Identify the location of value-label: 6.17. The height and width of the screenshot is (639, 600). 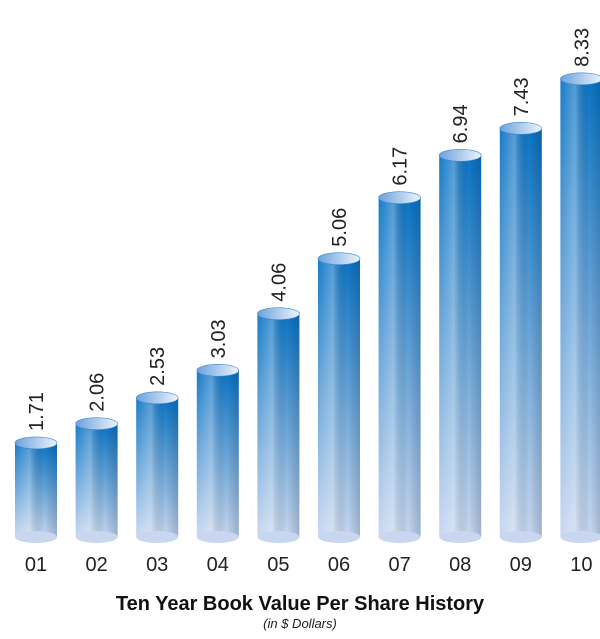
(401, 166).